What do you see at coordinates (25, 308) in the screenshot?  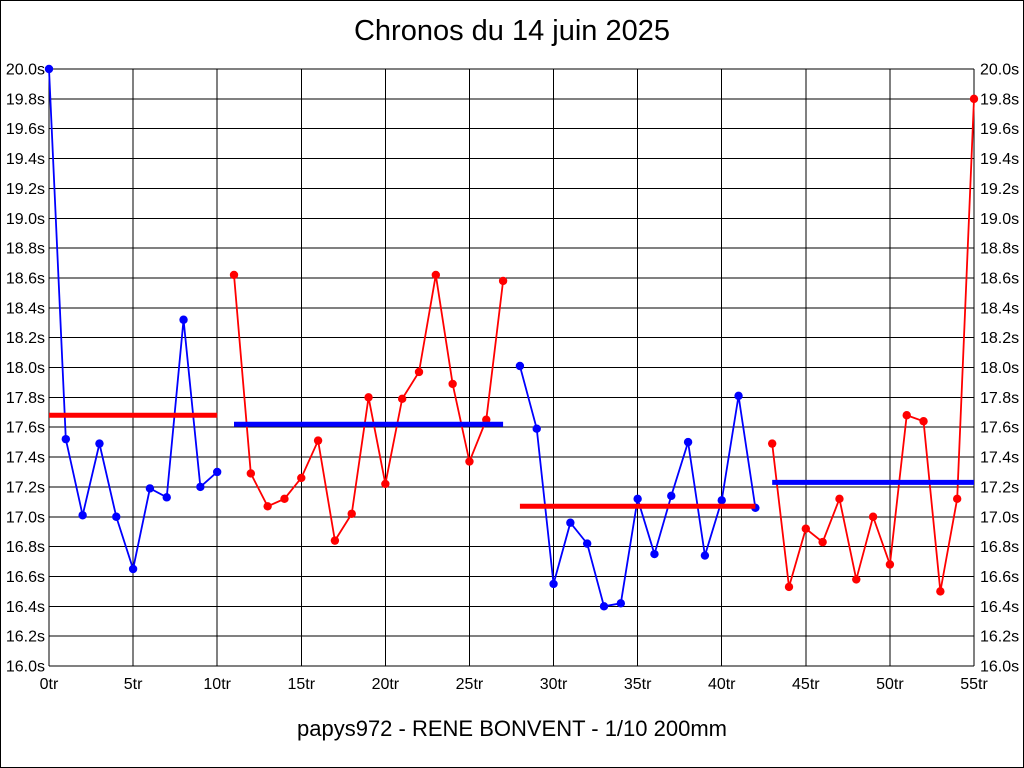 I see `y-tick-label: 18.4s` at bounding box center [25, 308].